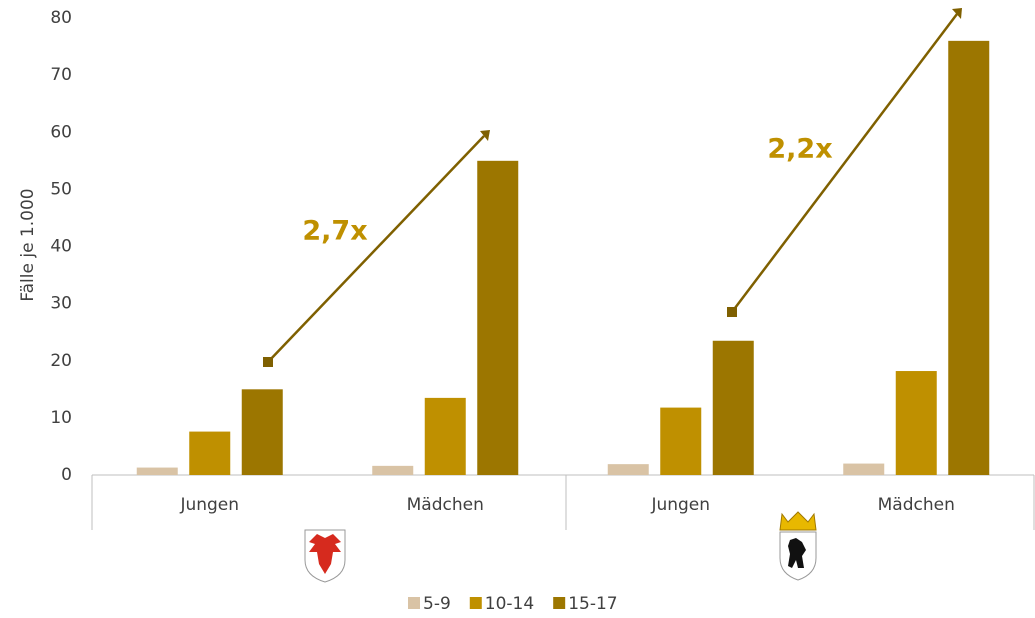 The height and width of the screenshot is (618, 1035). I want to click on y-tick-label: 10, so click(61, 418).